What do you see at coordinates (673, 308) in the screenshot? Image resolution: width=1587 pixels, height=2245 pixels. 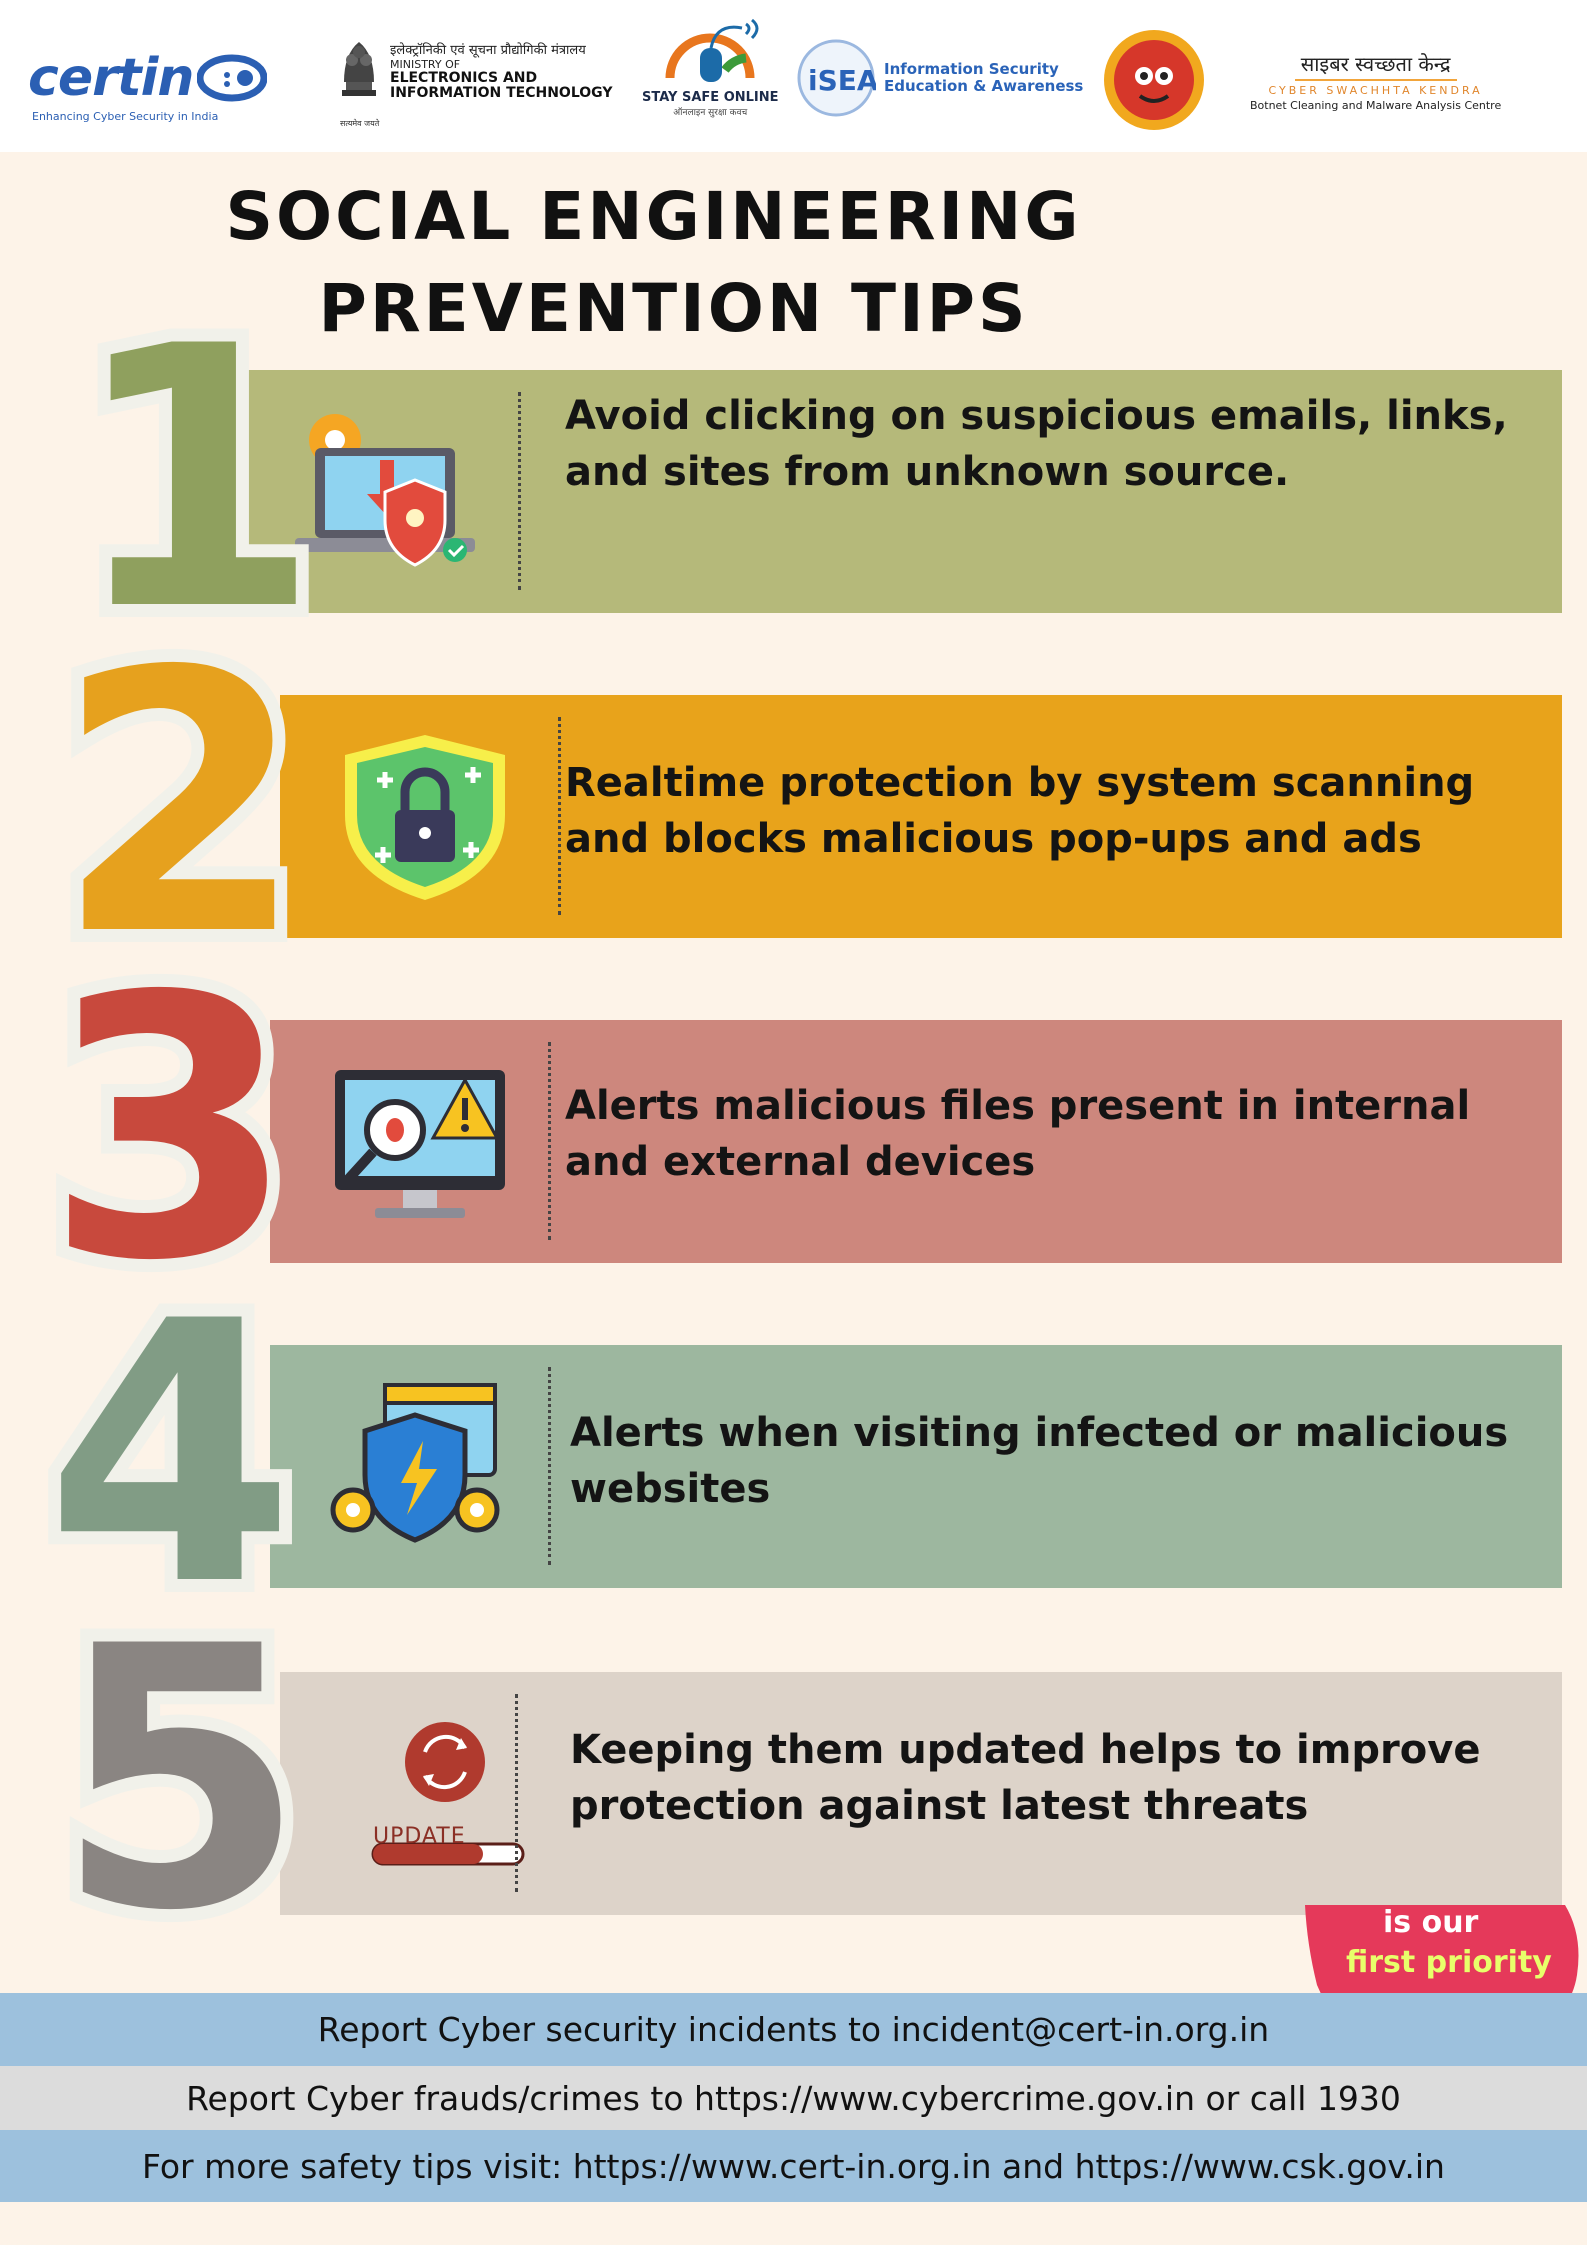 I see `page-title-line2: PREVENTION TIPS` at bounding box center [673, 308].